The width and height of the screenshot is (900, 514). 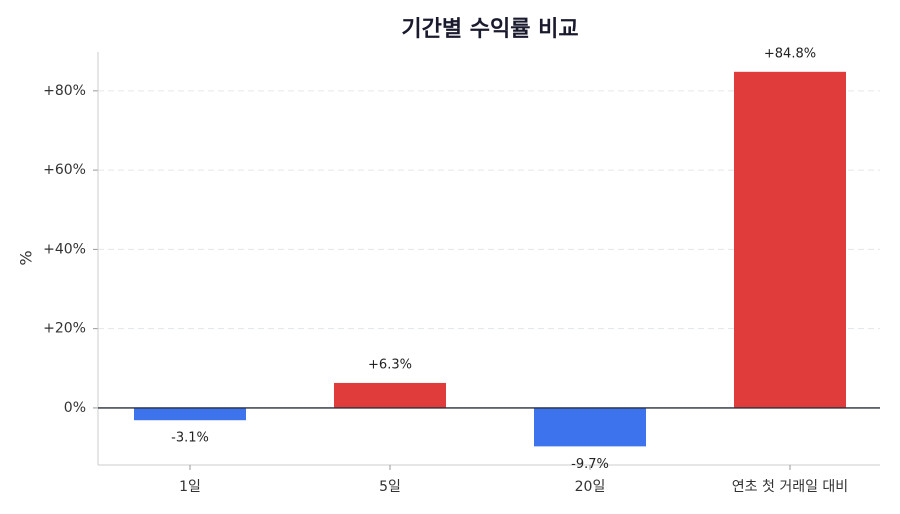 I want to click on y-tick-label: +20%, so click(x=64, y=329).